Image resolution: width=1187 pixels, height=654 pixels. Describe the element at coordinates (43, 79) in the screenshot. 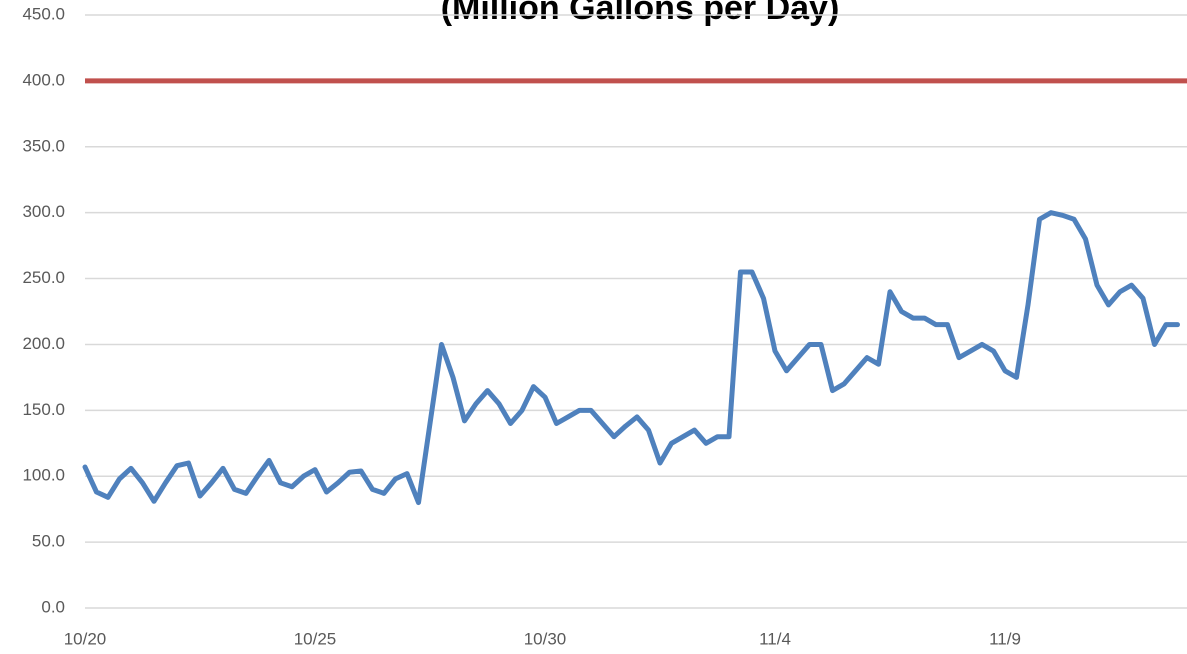

I see `y-tick-label: 400.0` at that location.